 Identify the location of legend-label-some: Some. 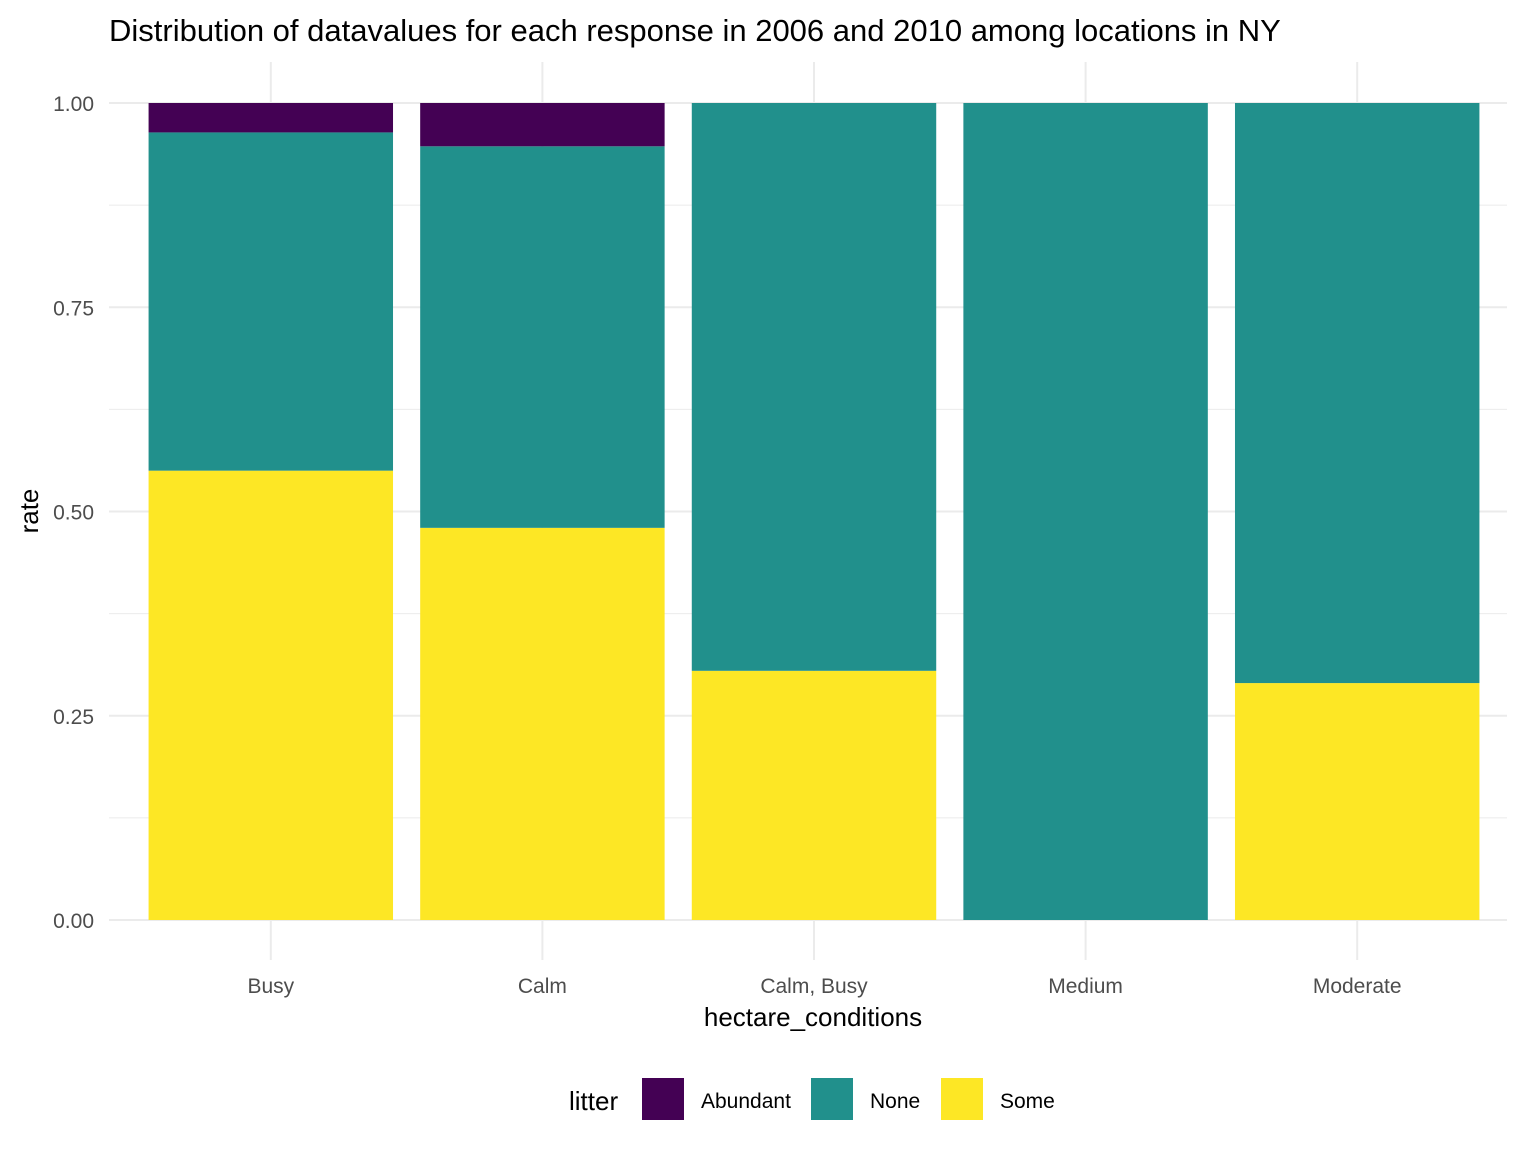
(1027, 1101).